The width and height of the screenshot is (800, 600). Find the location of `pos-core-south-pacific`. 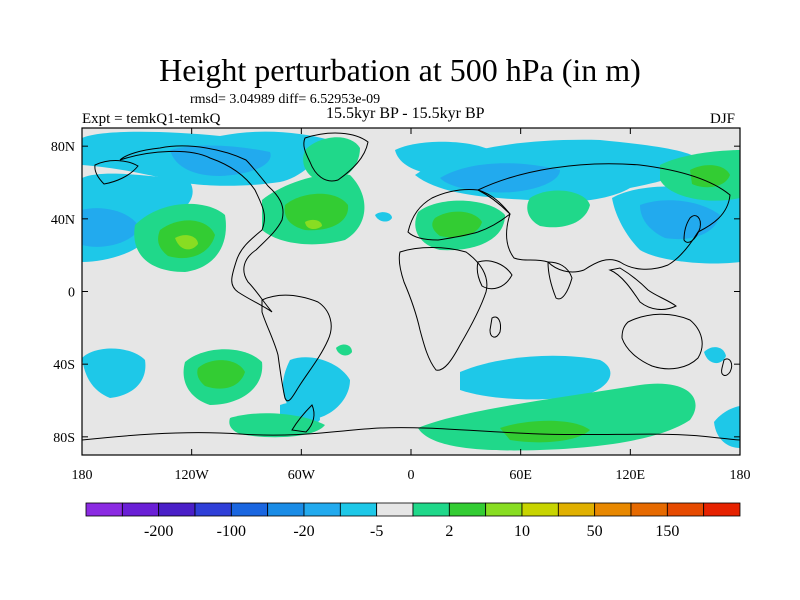

pos-core-south-pacific is located at coordinates (221, 374).